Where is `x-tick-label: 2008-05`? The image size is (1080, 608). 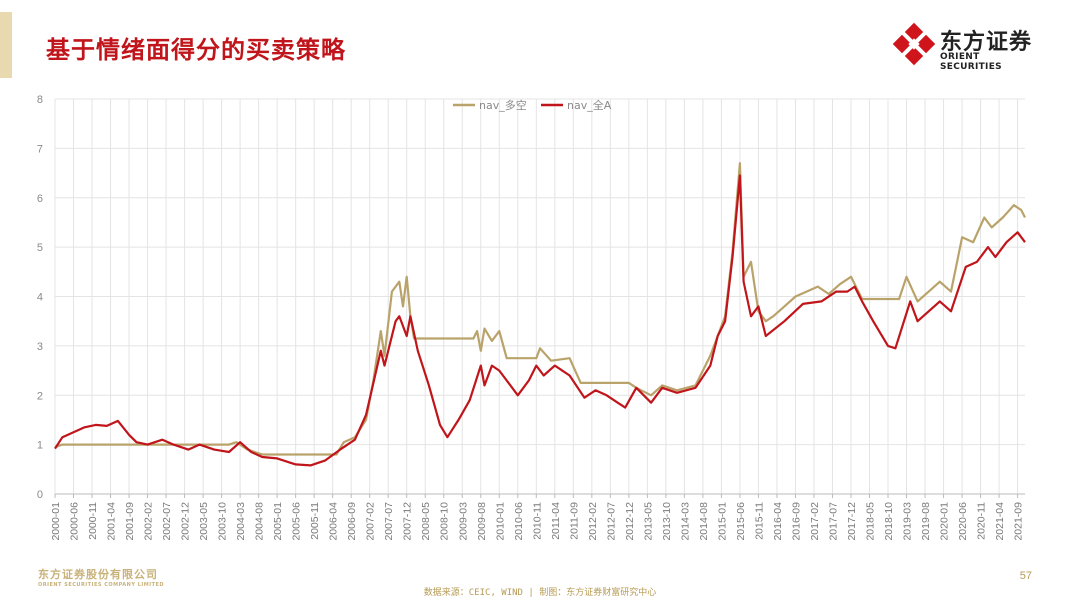
x-tick-label: 2008-05 is located at coordinates (426, 521).